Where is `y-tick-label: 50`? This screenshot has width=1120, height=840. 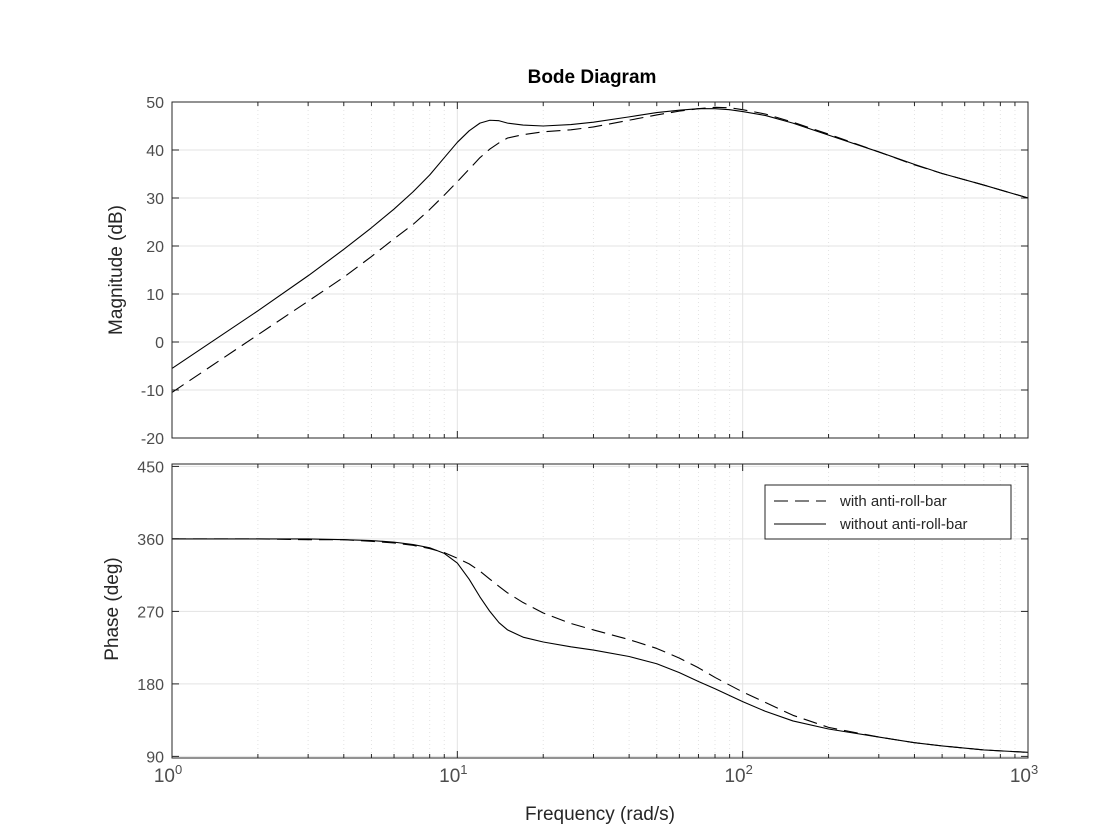
y-tick-label: 50 is located at coordinates (155, 103).